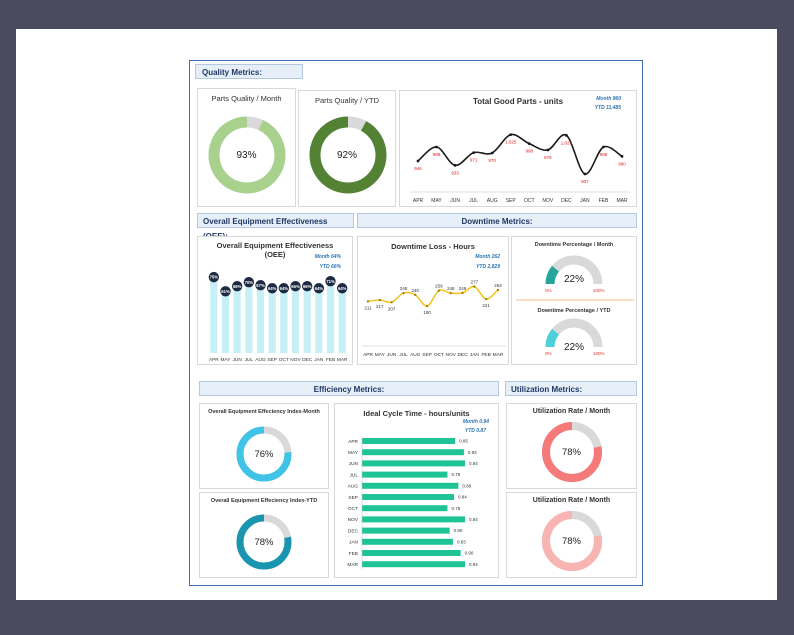  Describe the element at coordinates (497, 220) in the screenshot. I see `downtime-metrics-header: Downtime Metrics:` at that location.